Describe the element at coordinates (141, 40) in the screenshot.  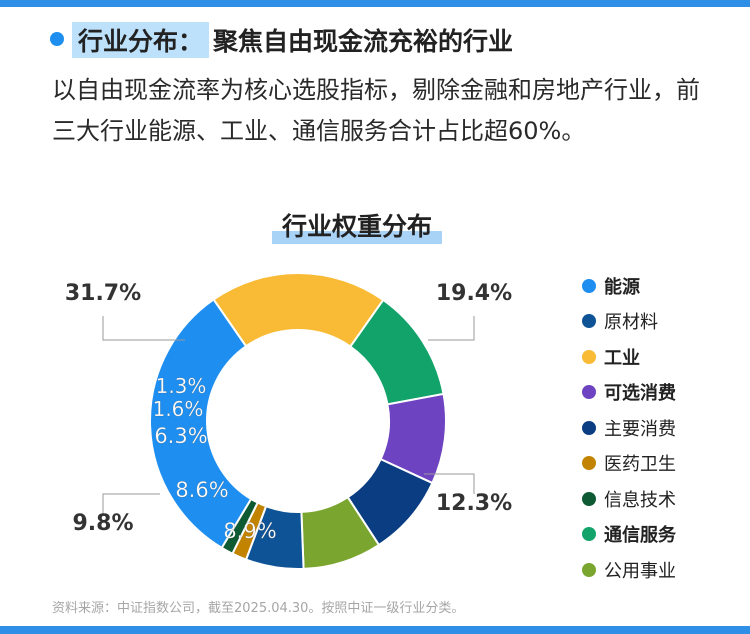
I see `heading-label: 行业分布：` at that location.